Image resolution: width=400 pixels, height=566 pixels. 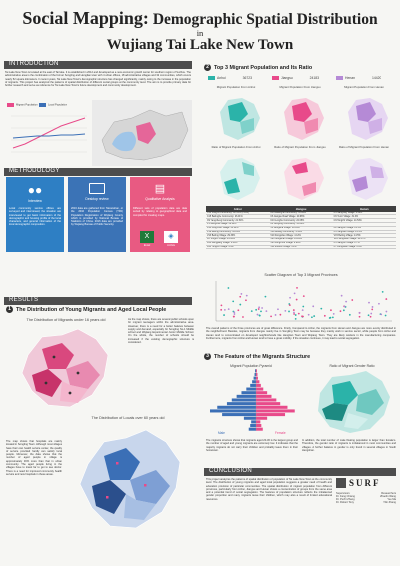 I want to click on method-heading: METHODOLOGY, so click(x=98, y=172).